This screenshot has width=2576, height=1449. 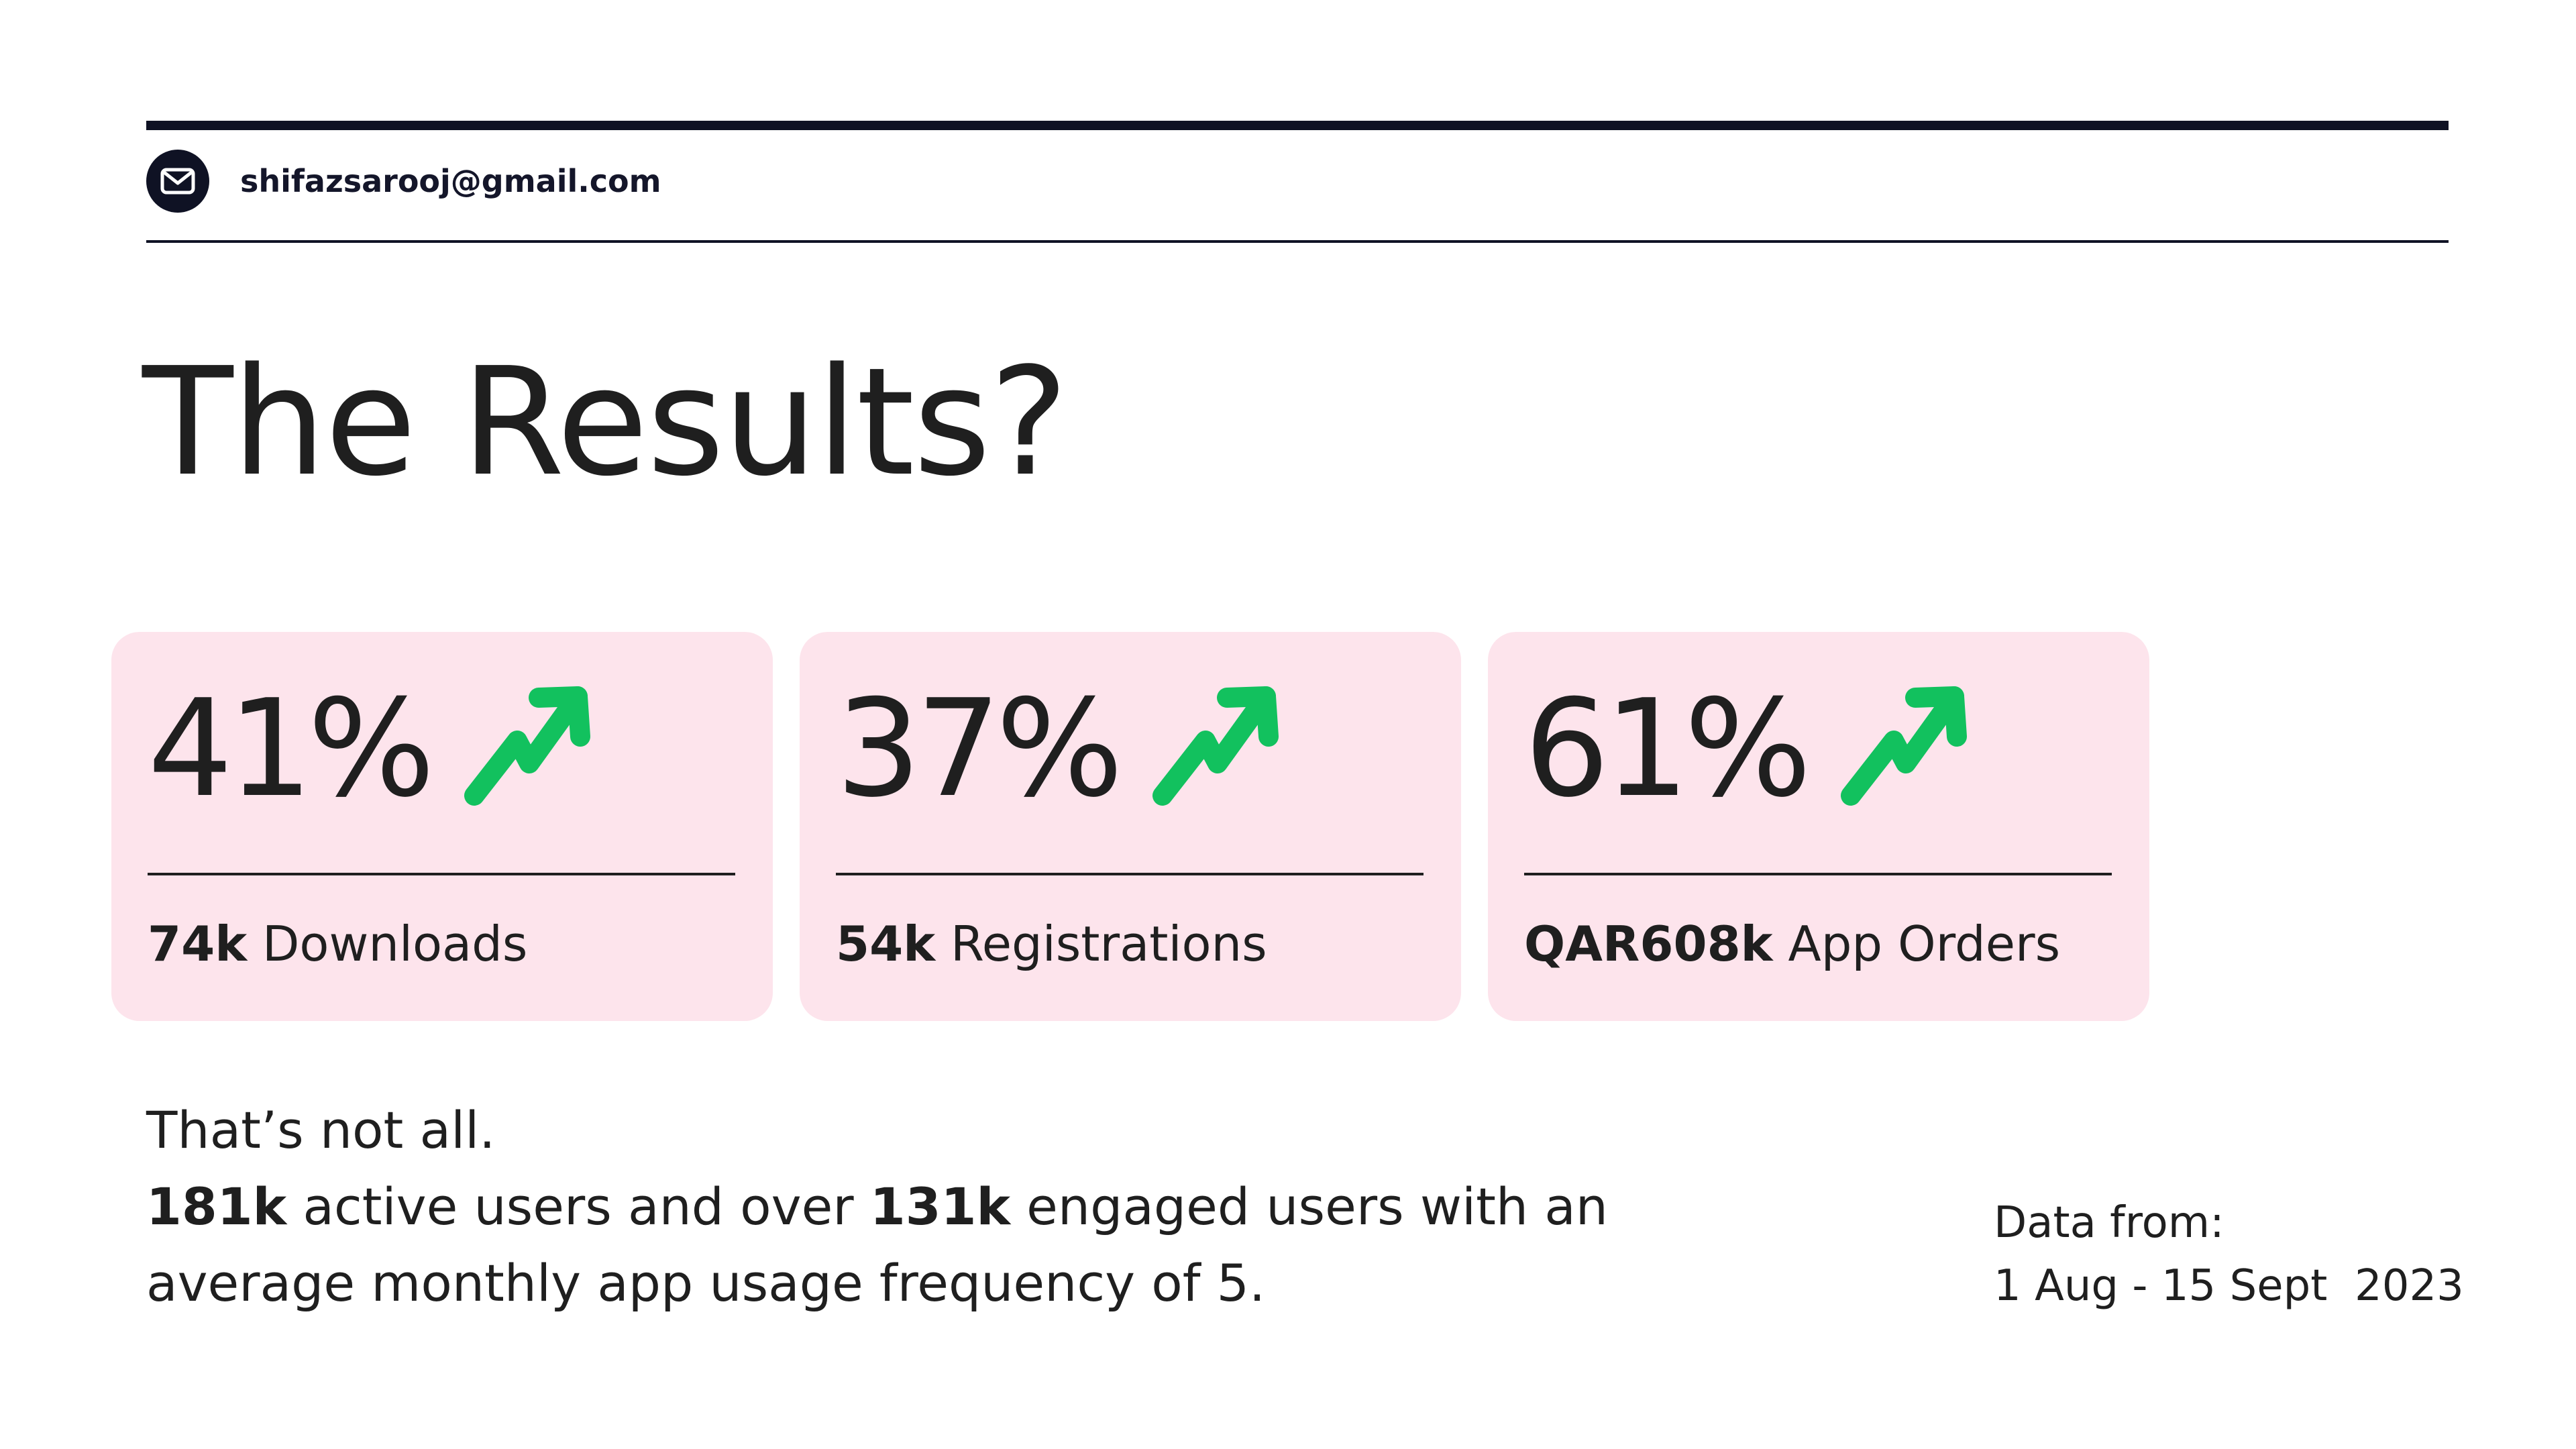 What do you see at coordinates (1297, 241) in the screenshot?
I see `header-rule` at bounding box center [1297, 241].